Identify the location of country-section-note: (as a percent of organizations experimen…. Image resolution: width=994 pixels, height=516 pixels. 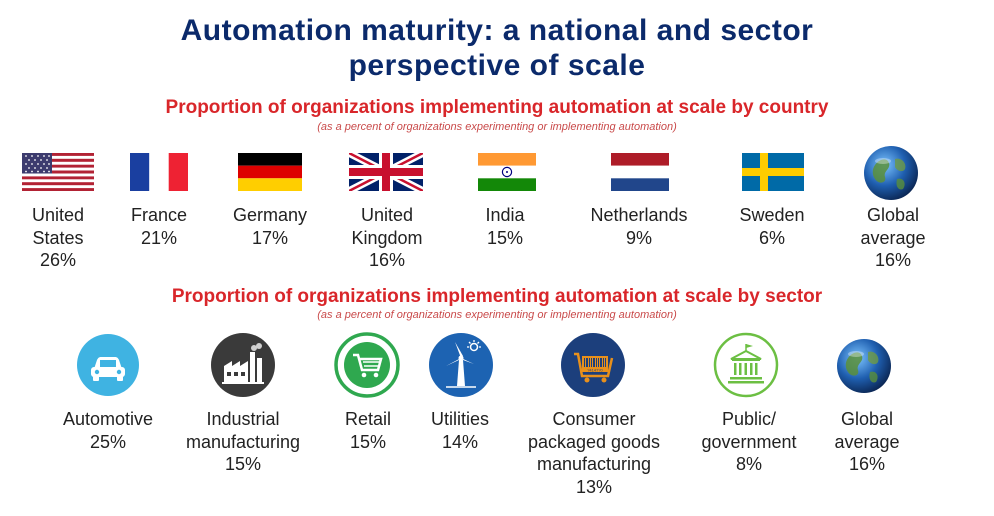
(497, 127).